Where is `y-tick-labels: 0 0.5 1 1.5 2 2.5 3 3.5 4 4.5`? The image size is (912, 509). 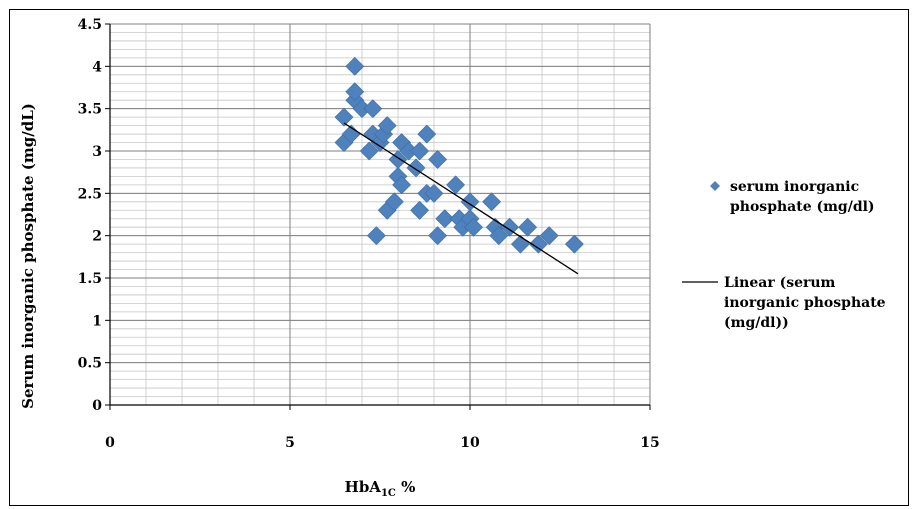 y-tick-labels: 0 0.5 1 1.5 2 2.5 3 3.5 4 4.5 is located at coordinates (90, 215).